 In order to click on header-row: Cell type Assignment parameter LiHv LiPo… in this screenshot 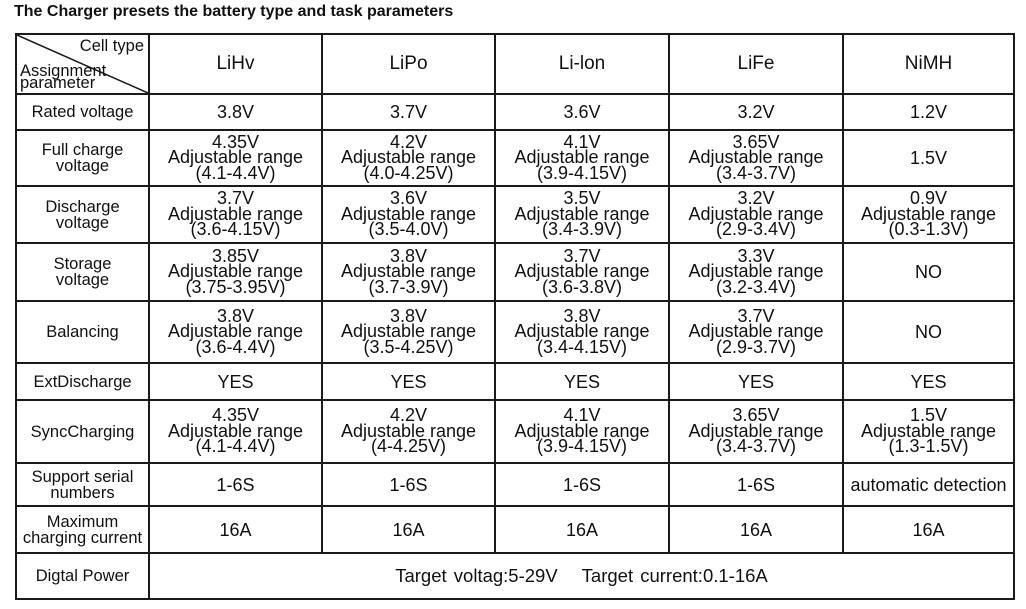, I will do `click(515, 64)`.